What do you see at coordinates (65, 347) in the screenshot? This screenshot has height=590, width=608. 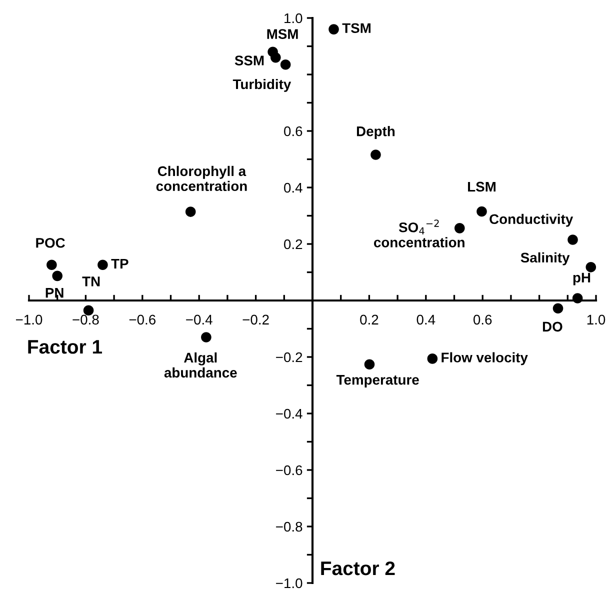 I see `x-axis-title: Factor 1` at bounding box center [65, 347].